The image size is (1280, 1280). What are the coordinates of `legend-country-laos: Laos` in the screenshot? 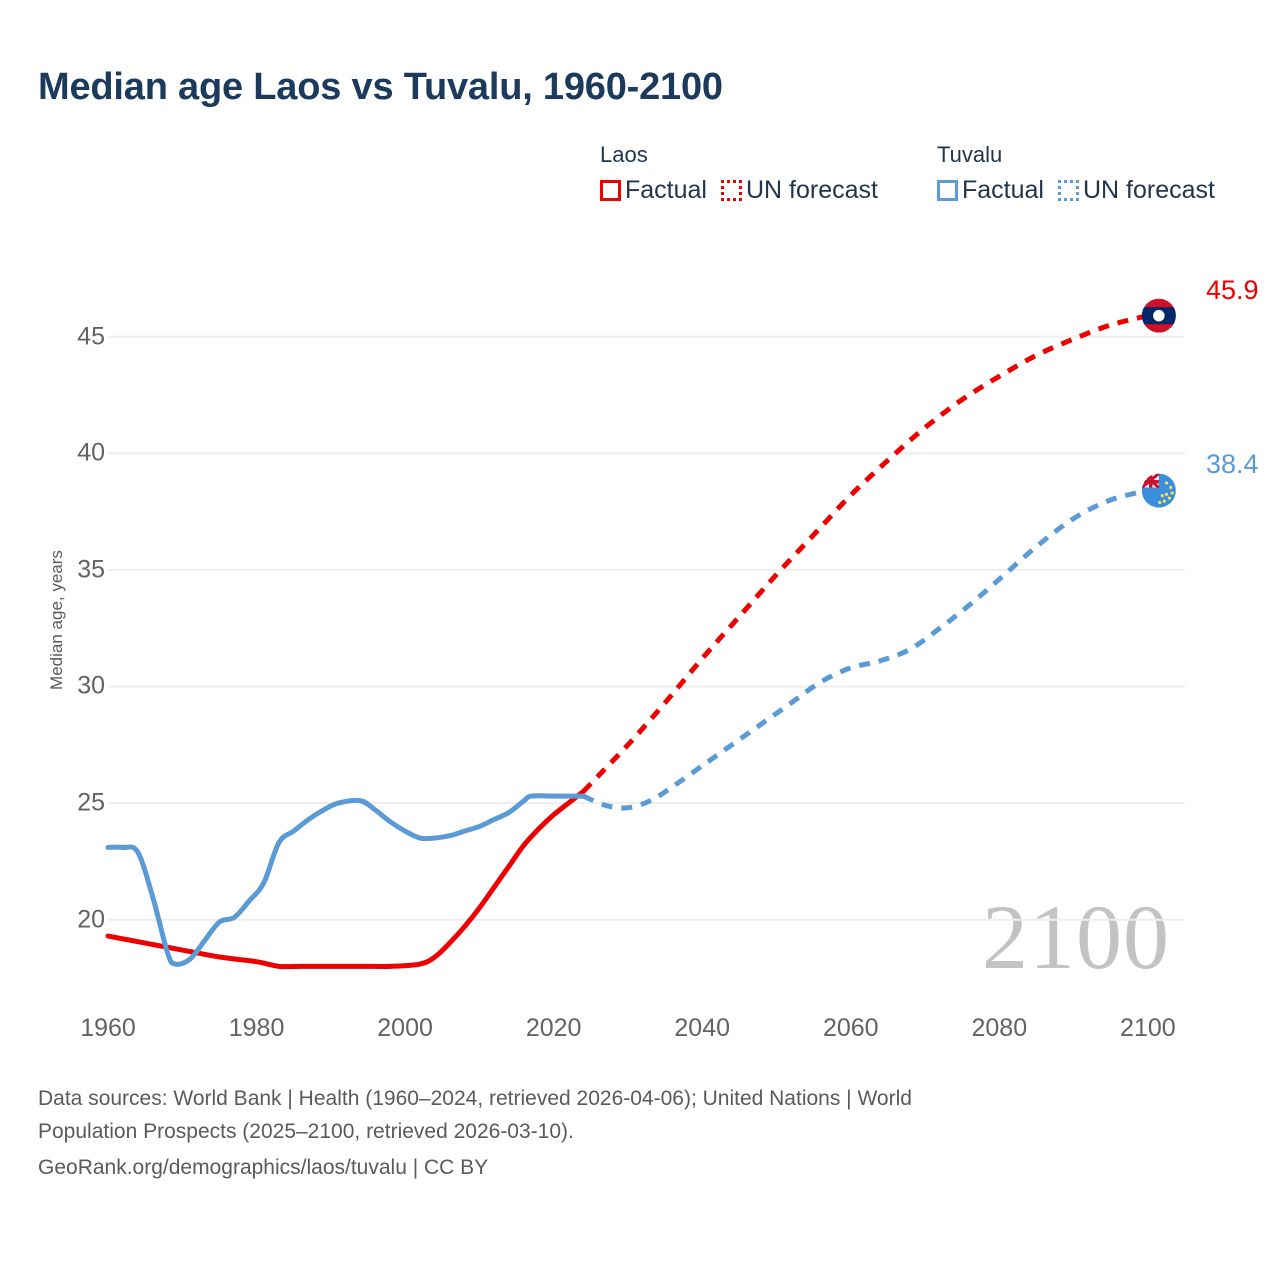 It's located at (624, 154).